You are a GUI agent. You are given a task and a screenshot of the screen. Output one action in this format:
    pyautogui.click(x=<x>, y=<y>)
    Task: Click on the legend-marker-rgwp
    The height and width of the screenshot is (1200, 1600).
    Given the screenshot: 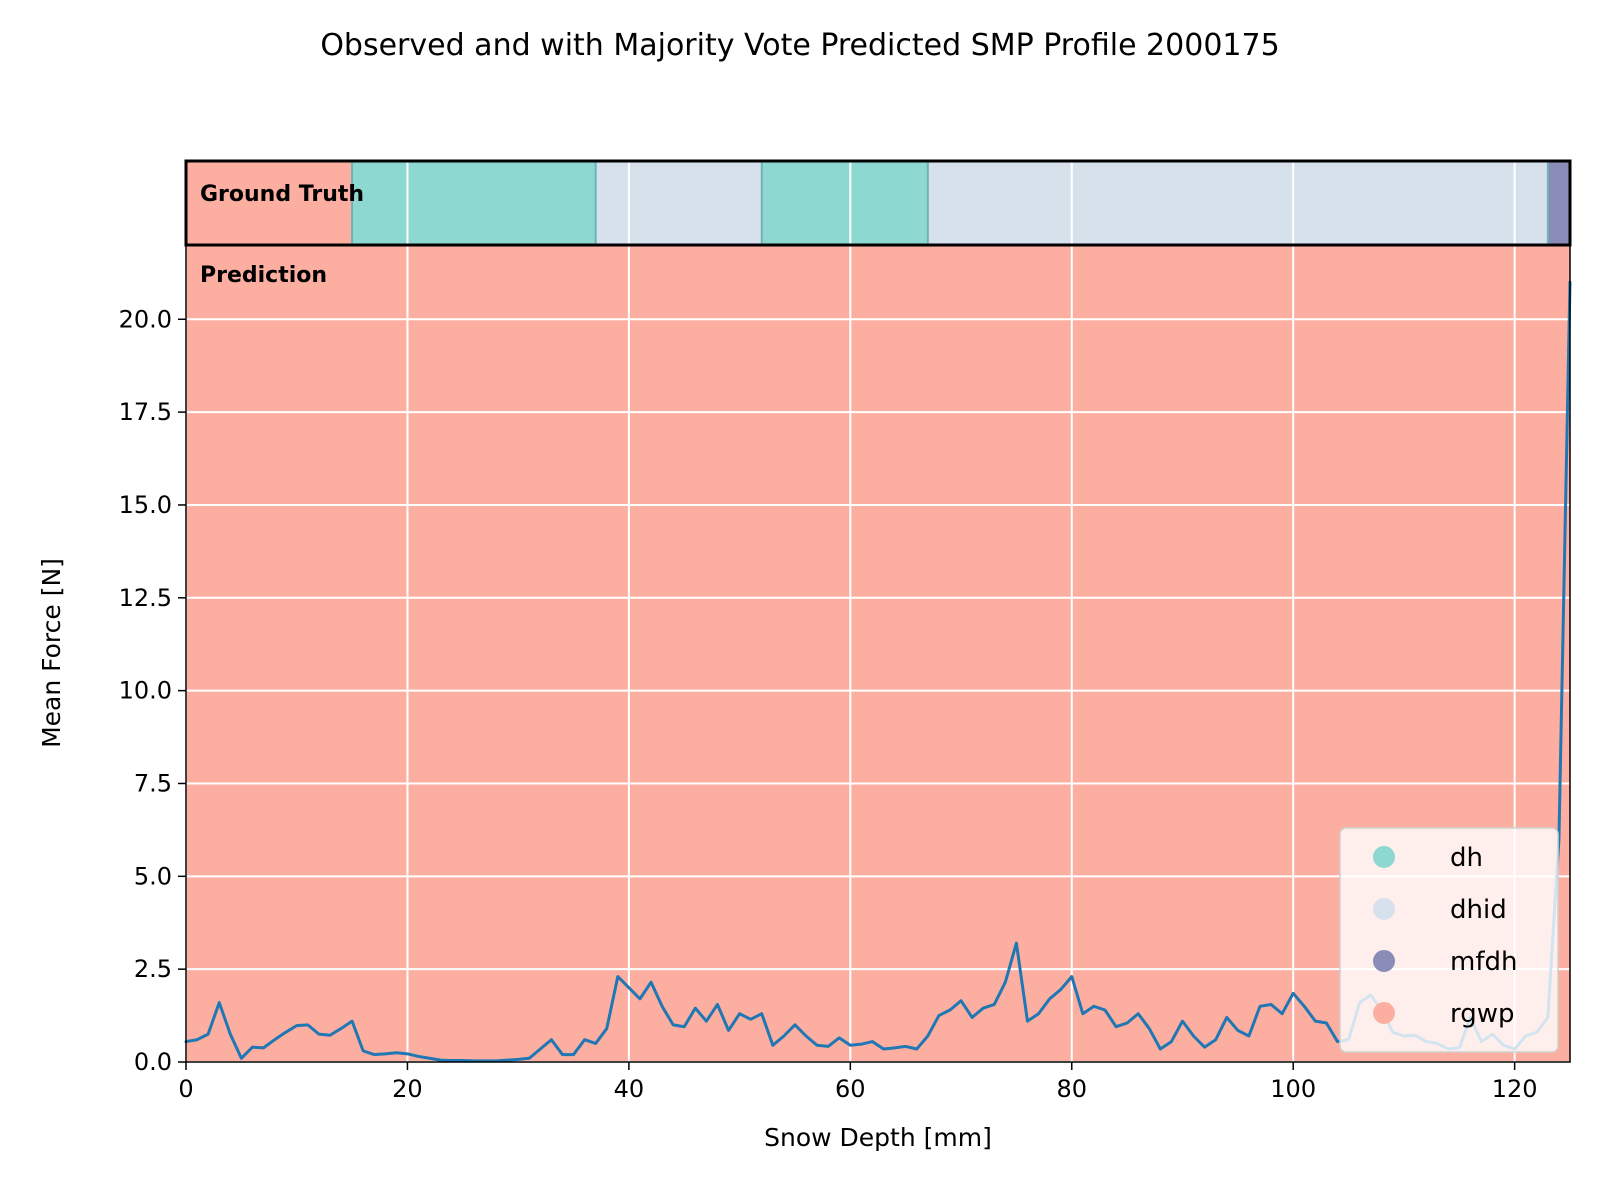 What is the action you would take?
    pyautogui.click(x=1384, y=1013)
    